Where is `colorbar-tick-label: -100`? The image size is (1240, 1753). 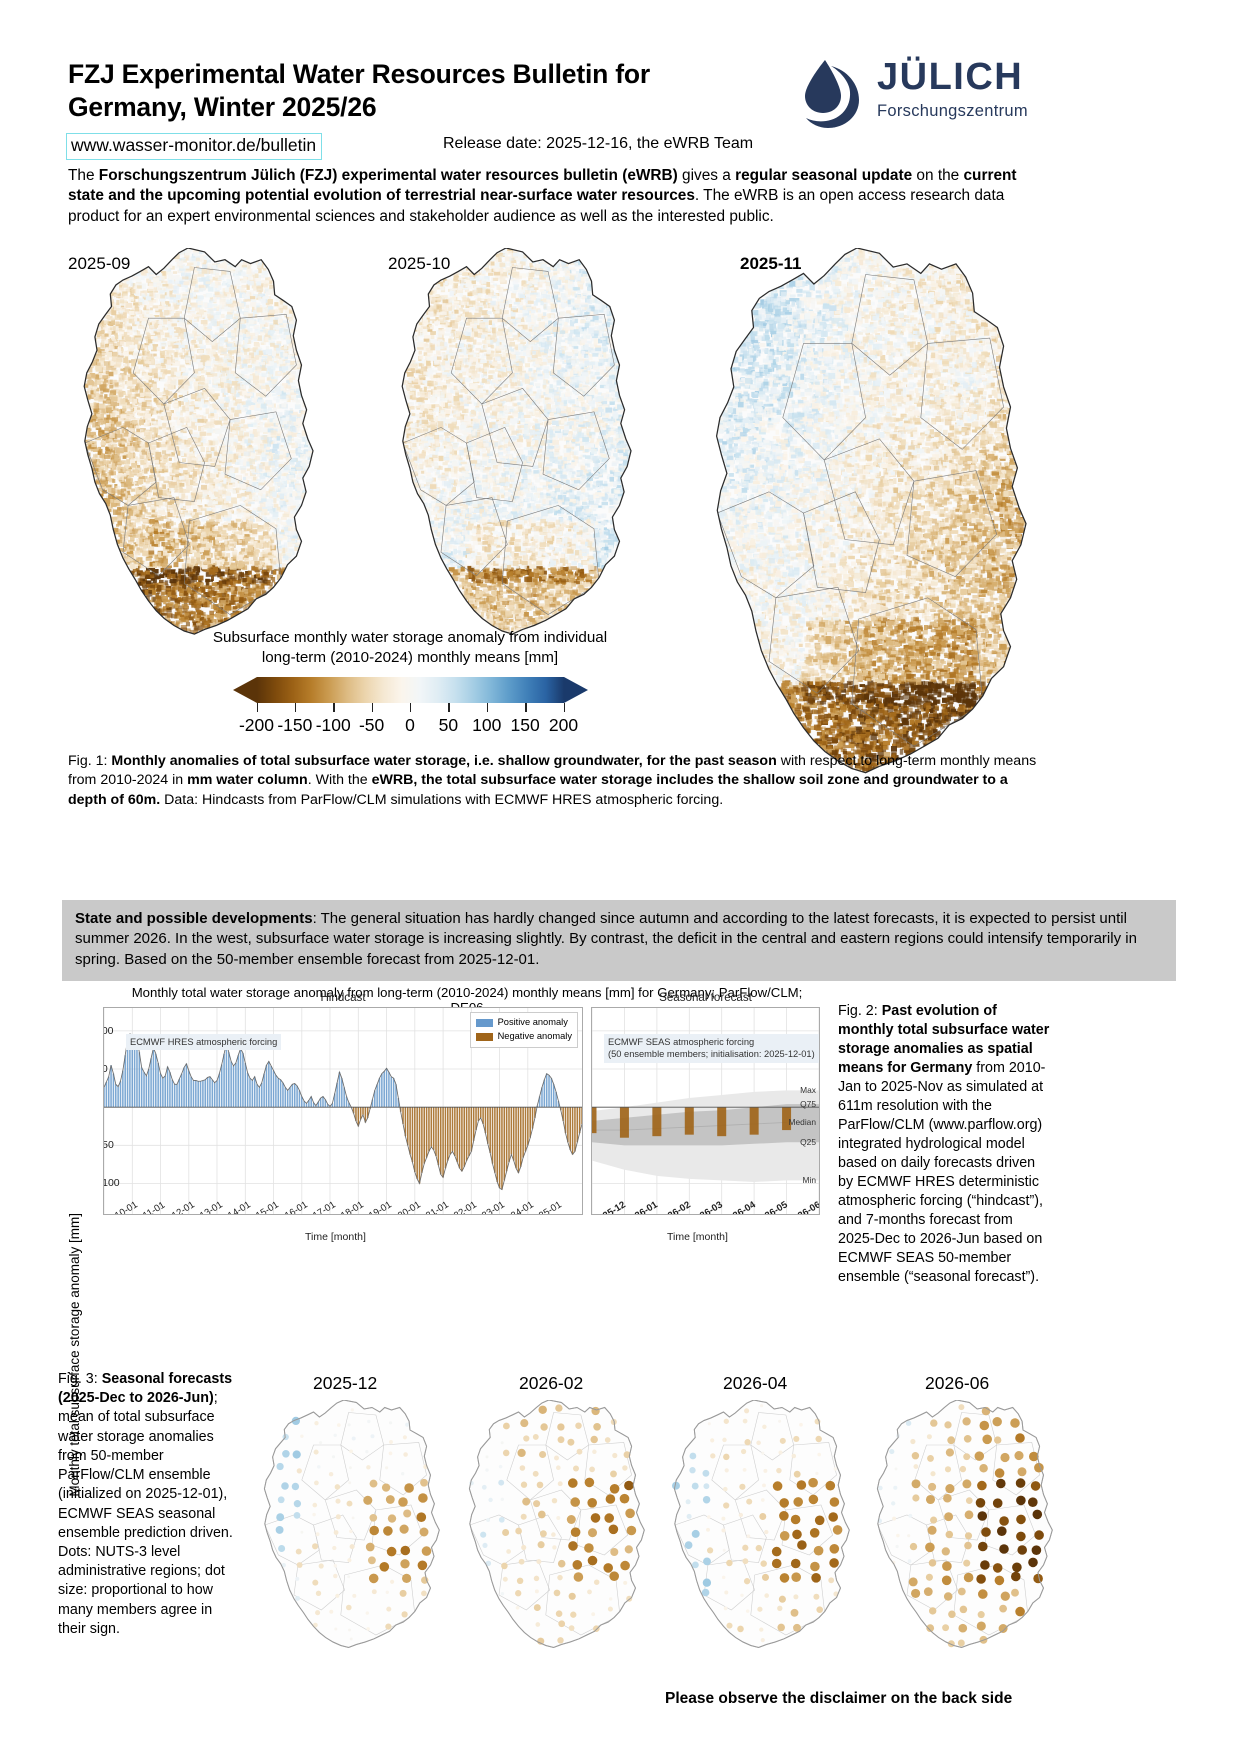
colorbar-tick-label: -100 is located at coordinates (333, 725).